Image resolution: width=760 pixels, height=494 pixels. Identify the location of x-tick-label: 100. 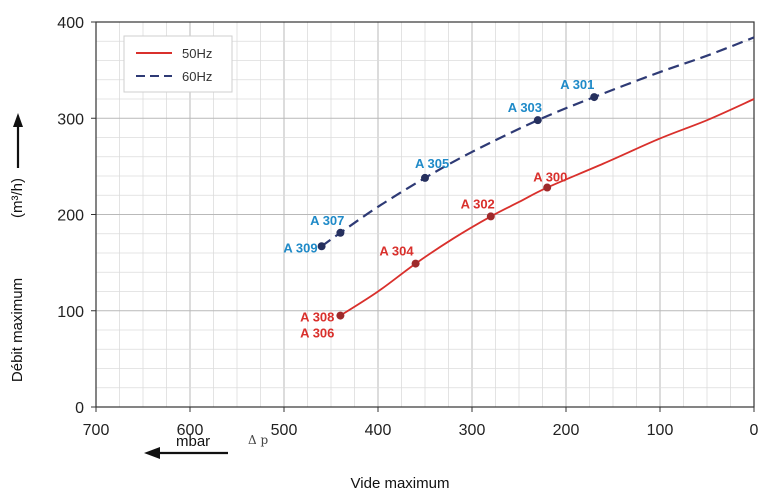
(660, 430).